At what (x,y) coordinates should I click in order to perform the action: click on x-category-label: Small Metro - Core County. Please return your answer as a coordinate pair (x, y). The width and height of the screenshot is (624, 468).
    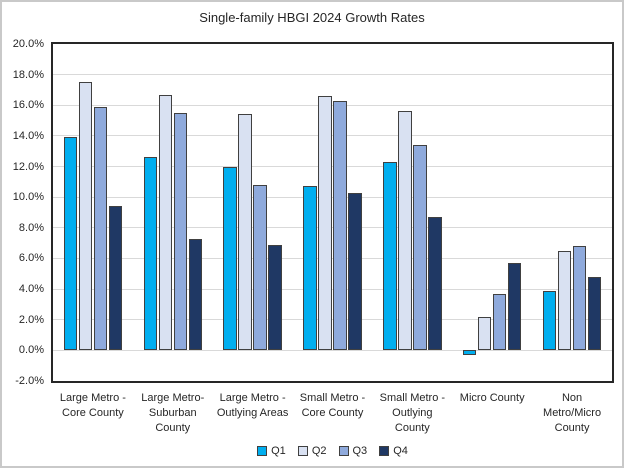
    Looking at the image, I should click on (332, 405).